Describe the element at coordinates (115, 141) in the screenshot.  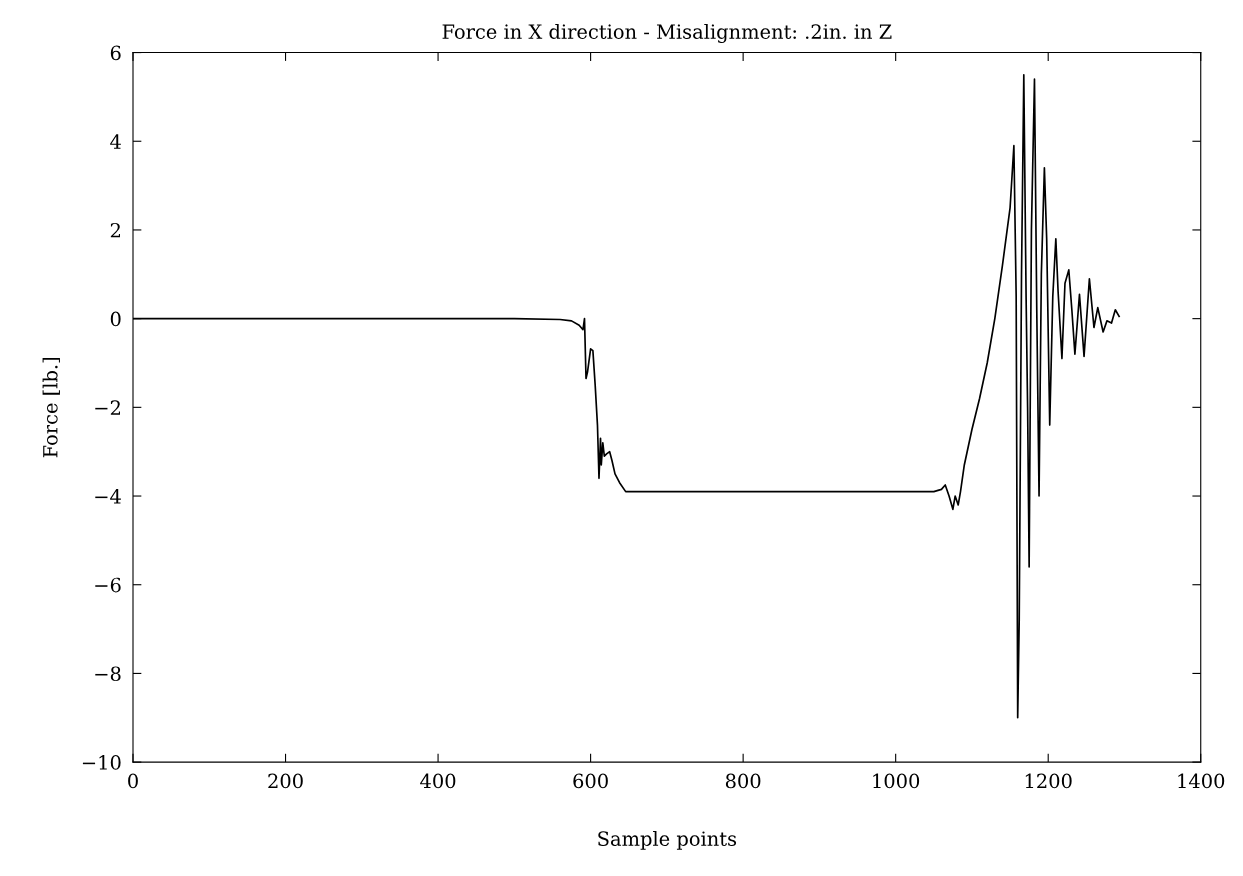
I see `y-tick-label: 4` at that location.